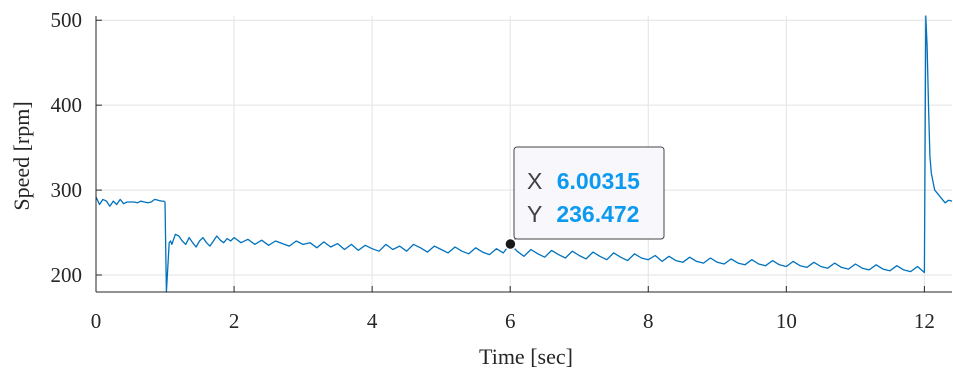 Image resolution: width=953 pixels, height=375 pixels. Describe the element at coordinates (372, 321) in the screenshot. I see `x-tick-label: 4` at that location.